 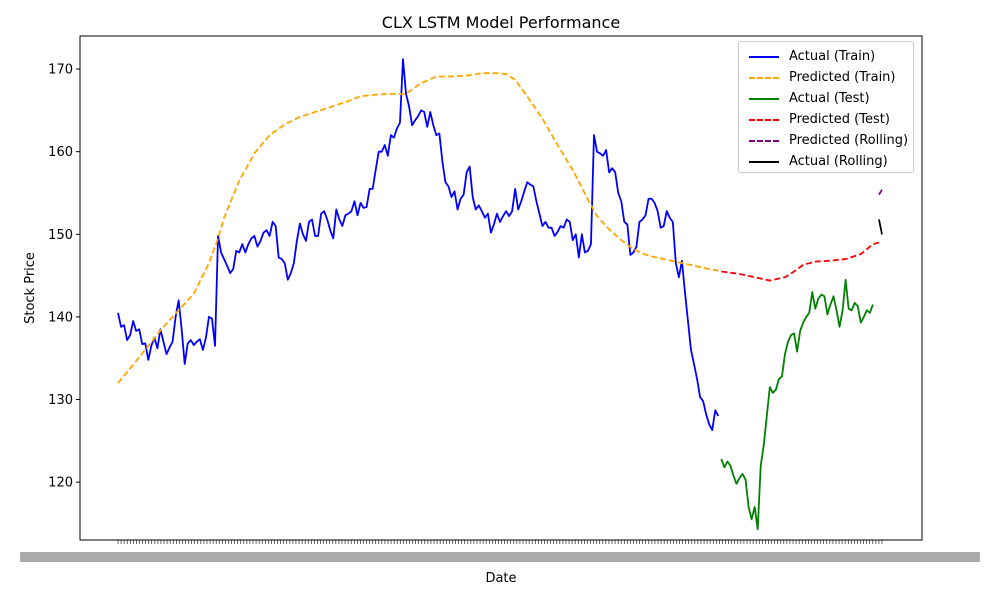 I want to click on legend-label: Predicted (Rolling), so click(x=849, y=140).